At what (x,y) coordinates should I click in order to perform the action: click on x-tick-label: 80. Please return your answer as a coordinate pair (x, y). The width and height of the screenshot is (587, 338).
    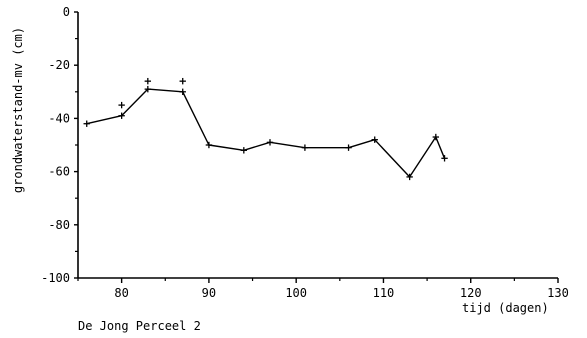
    Looking at the image, I should click on (121, 293).